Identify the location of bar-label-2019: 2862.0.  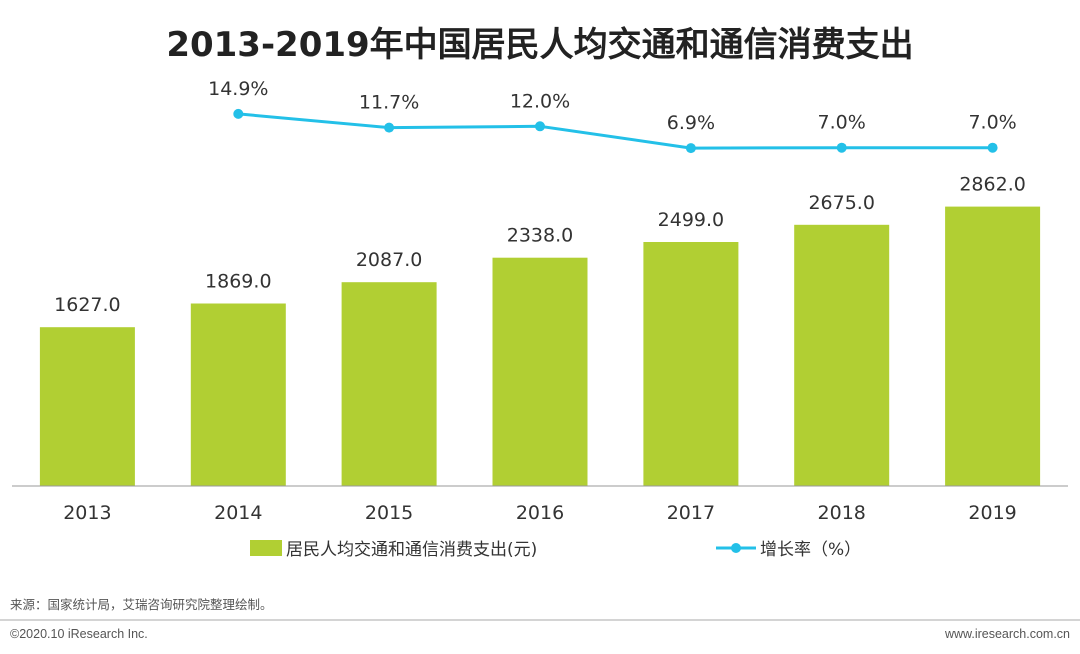
(992, 185).